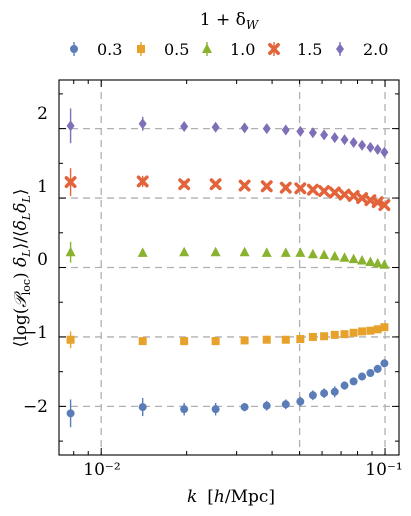 This screenshot has height=516, width=411. What do you see at coordinates (227, 393) in the screenshot?
I see `series-0.3` at bounding box center [227, 393].